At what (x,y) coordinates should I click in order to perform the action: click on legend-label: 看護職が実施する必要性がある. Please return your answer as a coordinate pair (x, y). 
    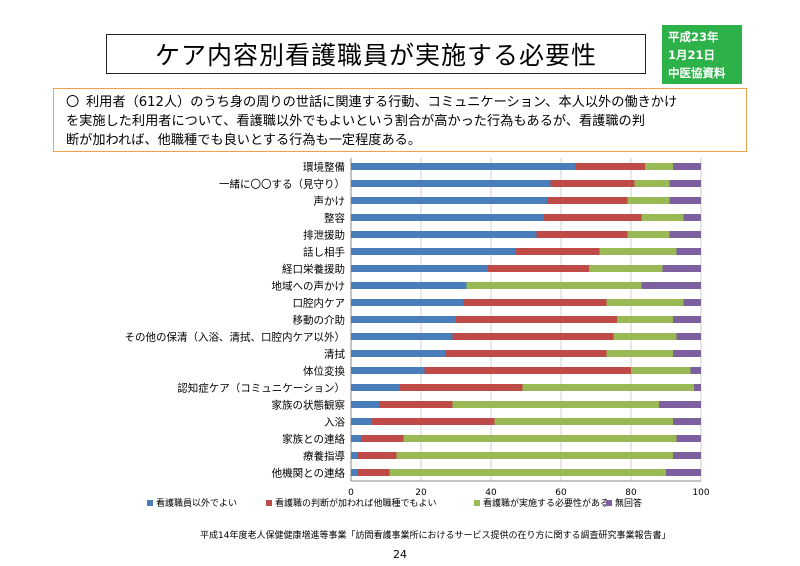
    Looking at the image, I should click on (546, 503).